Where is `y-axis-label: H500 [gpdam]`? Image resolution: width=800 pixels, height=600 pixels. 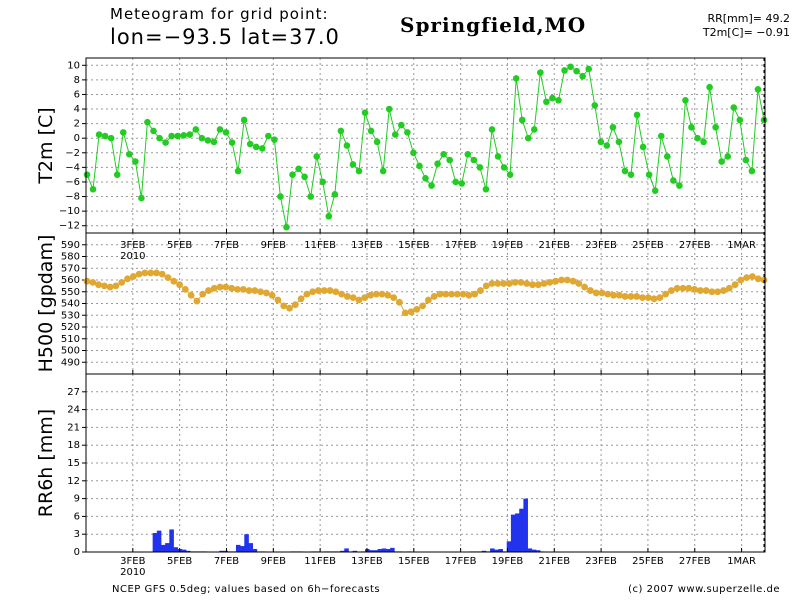 y-axis-label: H500 [gpdam] is located at coordinates (46, 304).